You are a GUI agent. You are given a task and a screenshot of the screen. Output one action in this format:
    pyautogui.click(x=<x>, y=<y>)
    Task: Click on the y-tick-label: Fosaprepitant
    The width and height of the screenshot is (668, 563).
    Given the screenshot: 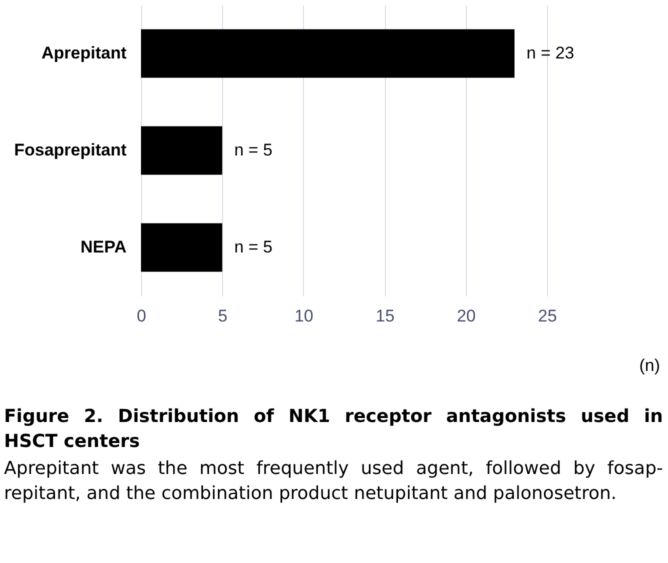 What is the action you would take?
    pyautogui.click(x=70, y=150)
    